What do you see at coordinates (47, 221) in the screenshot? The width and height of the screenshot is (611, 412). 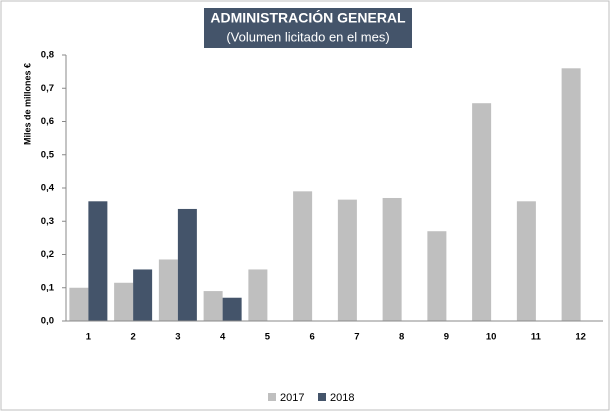 I see `y-tick-label: 0,3` at bounding box center [47, 221].